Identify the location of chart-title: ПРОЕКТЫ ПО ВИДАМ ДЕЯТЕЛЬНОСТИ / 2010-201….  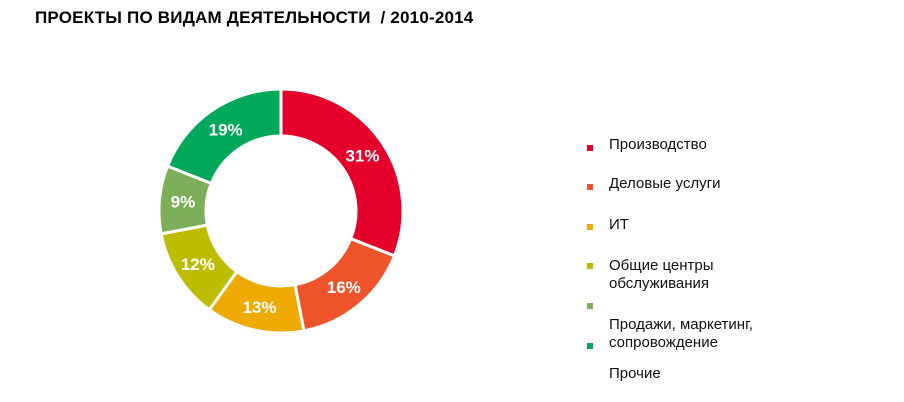
(254, 17).